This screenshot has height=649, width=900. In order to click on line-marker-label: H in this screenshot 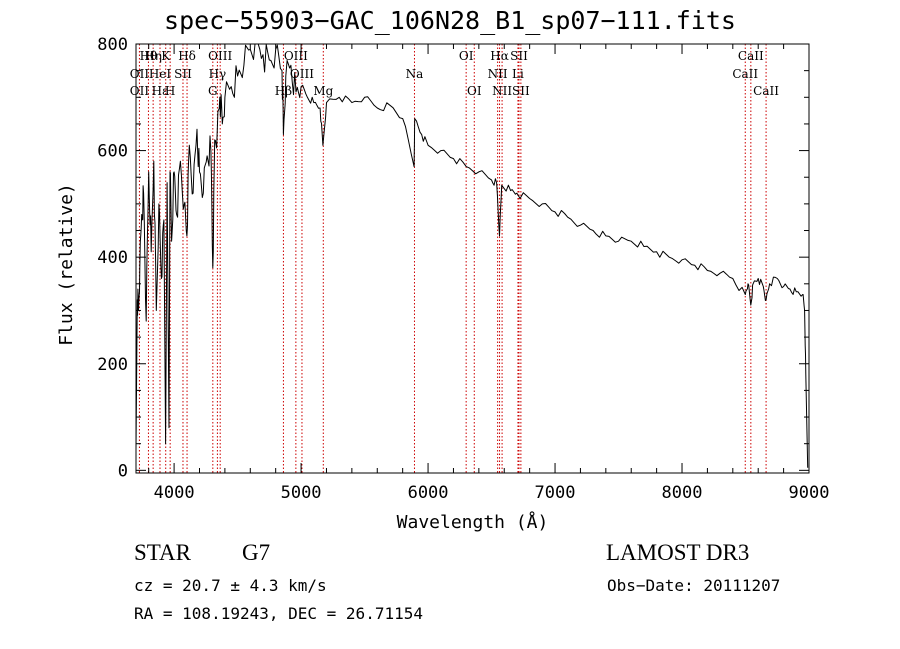, I will do `click(170, 91)`.